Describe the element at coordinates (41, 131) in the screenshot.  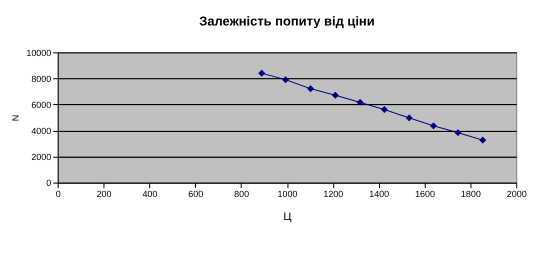
I see `y-tick-label: 4000` at that location.